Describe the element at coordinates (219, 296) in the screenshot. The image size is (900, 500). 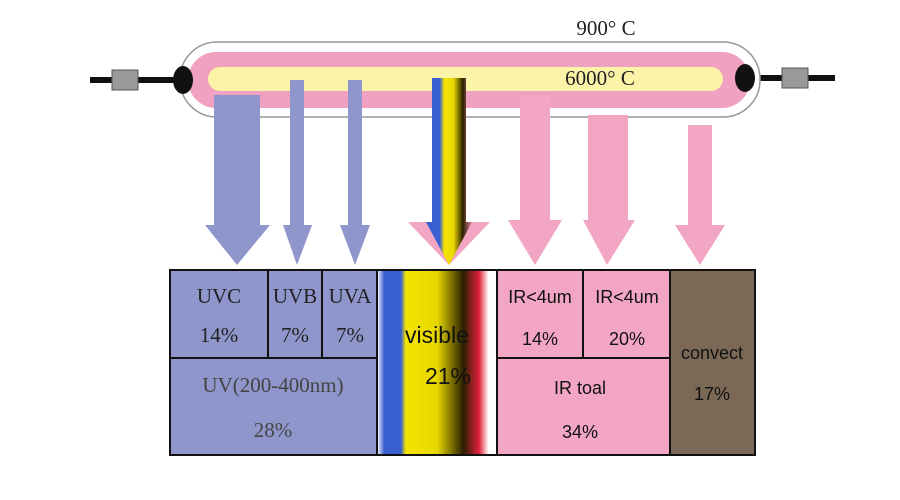
I see `label: UVC` at that location.